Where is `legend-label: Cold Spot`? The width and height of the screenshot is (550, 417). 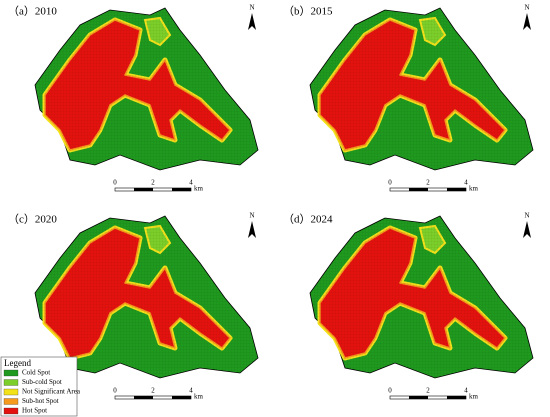
legend-label: Cold Spot is located at coordinates (36, 373).